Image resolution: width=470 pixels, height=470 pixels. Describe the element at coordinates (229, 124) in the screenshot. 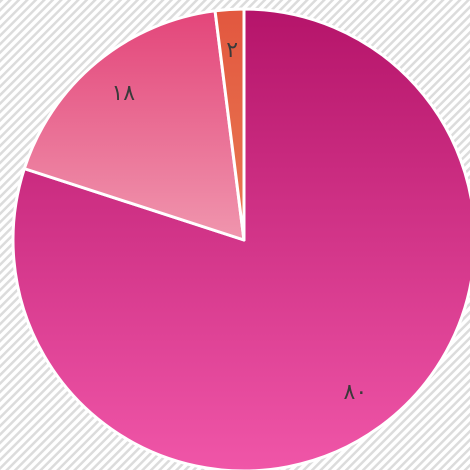

I see `pie-slice` at that location.